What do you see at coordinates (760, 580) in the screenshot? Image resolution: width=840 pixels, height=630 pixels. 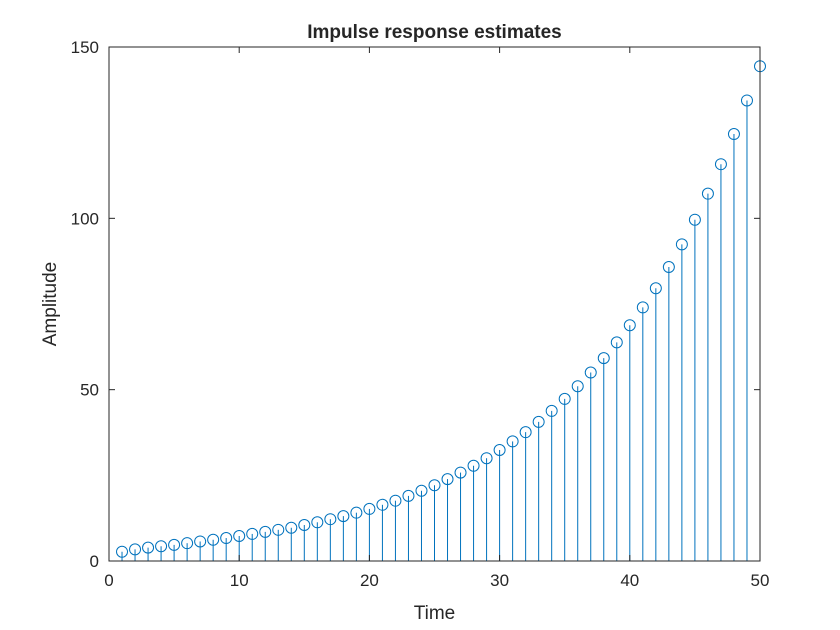 I see `x-tick-label: 50` at bounding box center [760, 580].